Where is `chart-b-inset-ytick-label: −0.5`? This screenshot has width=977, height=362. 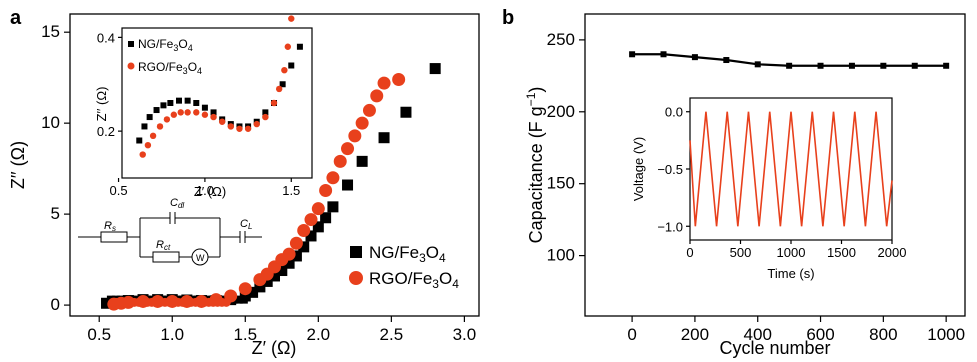 chart-b-inset-ytick-label: −0.5 is located at coordinates (670, 169).